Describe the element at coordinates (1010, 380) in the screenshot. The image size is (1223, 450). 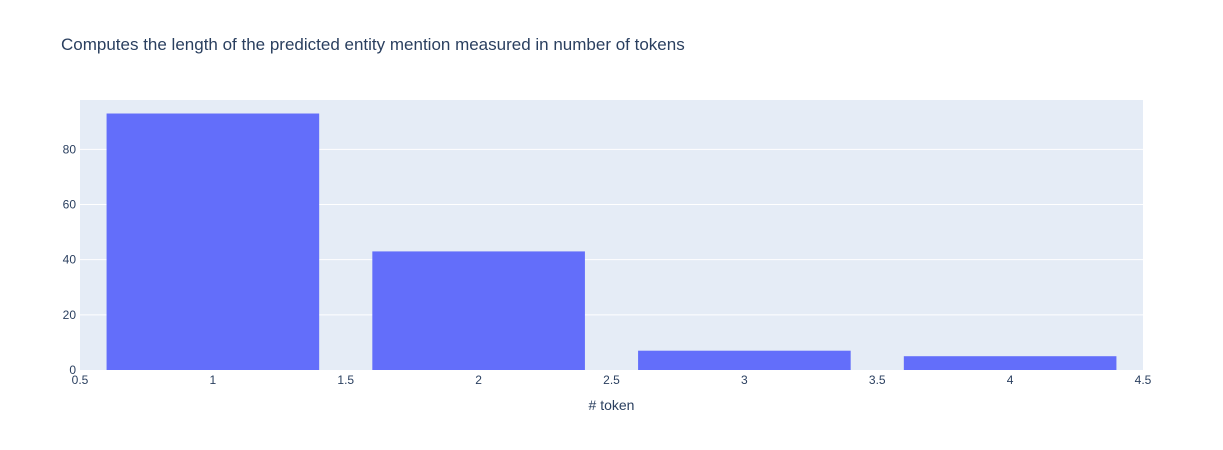
I see `x-tick-label: 4` at that location.